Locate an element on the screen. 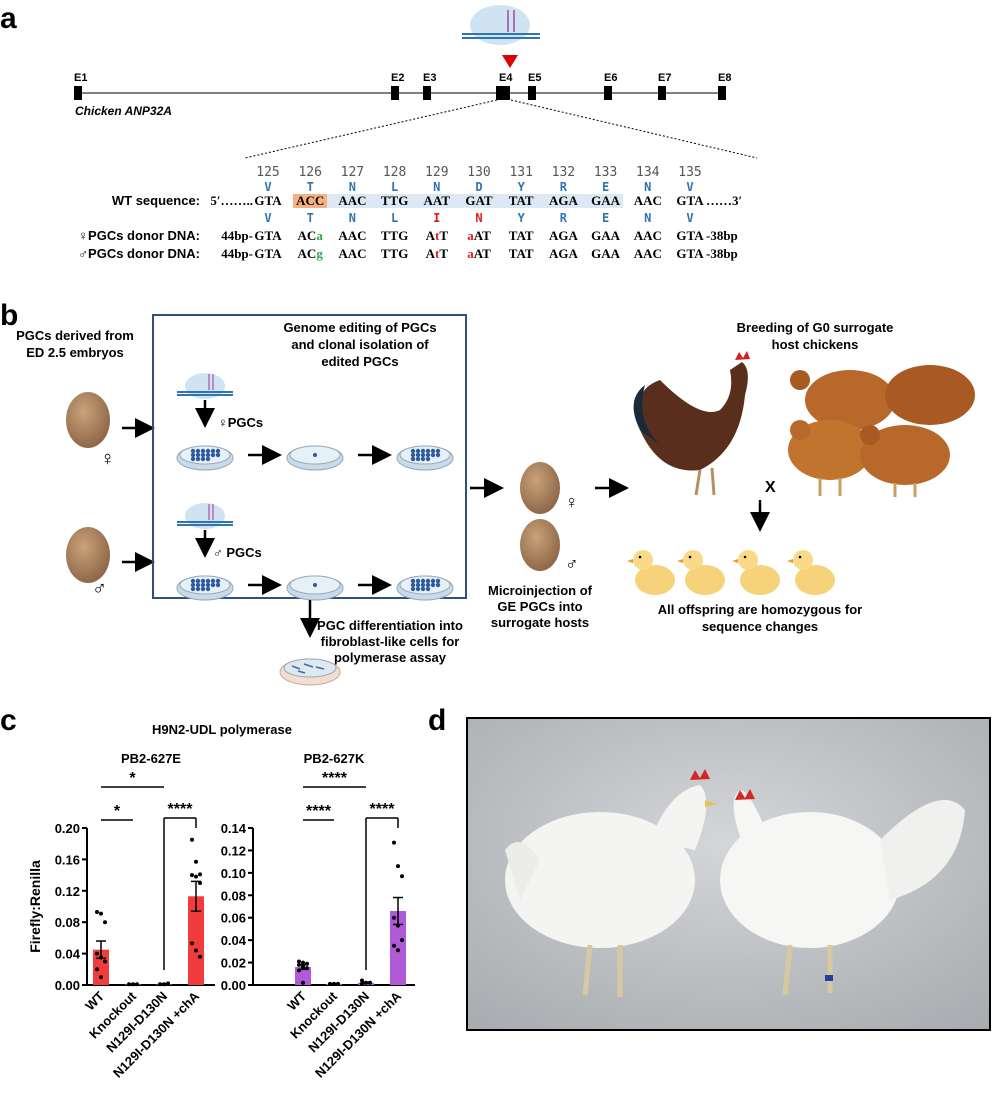 The image size is (1000, 1101). diff-text-1: PGC differentiation into is located at coordinates (390, 625).